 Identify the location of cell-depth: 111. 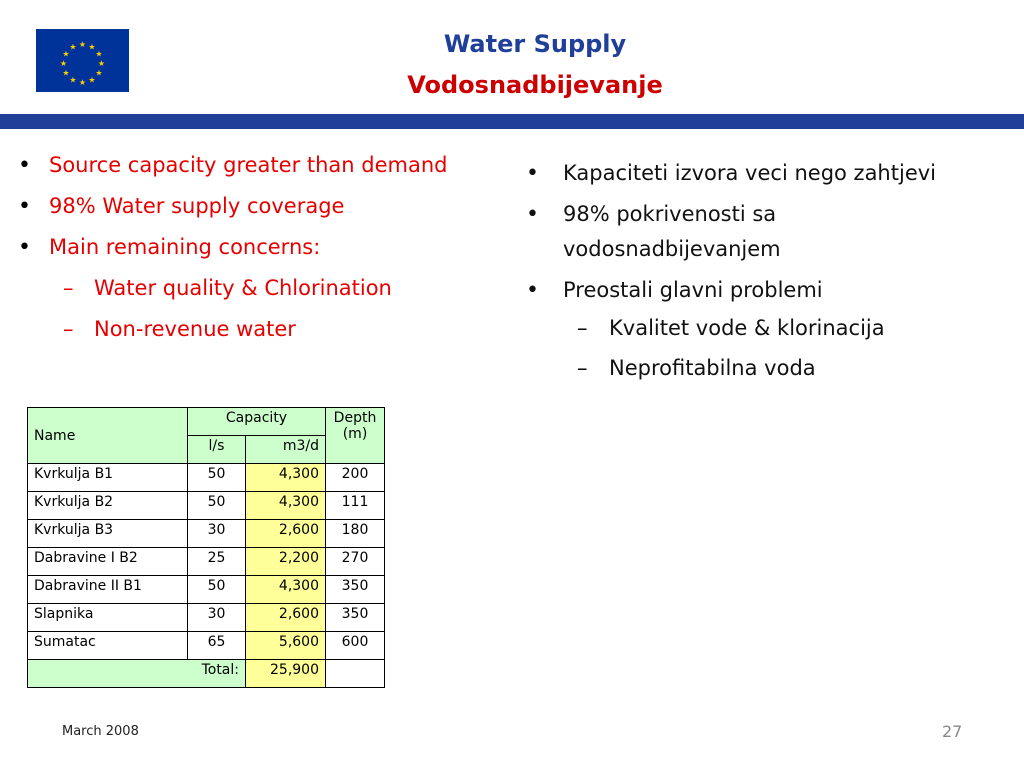
(355, 505).